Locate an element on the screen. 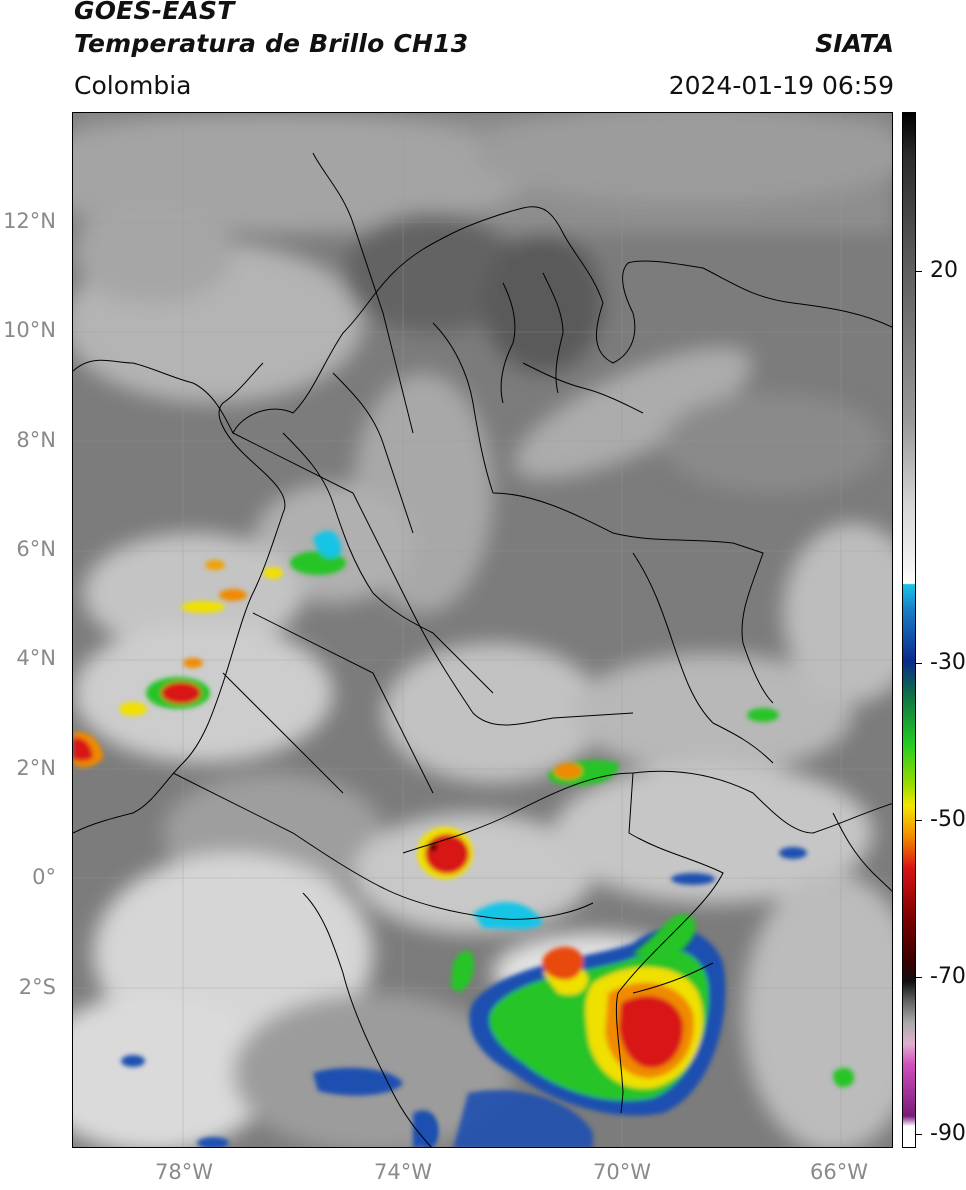 The height and width of the screenshot is (1190, 966). lon-label: 66°W is located at coordinates (839, 1172).